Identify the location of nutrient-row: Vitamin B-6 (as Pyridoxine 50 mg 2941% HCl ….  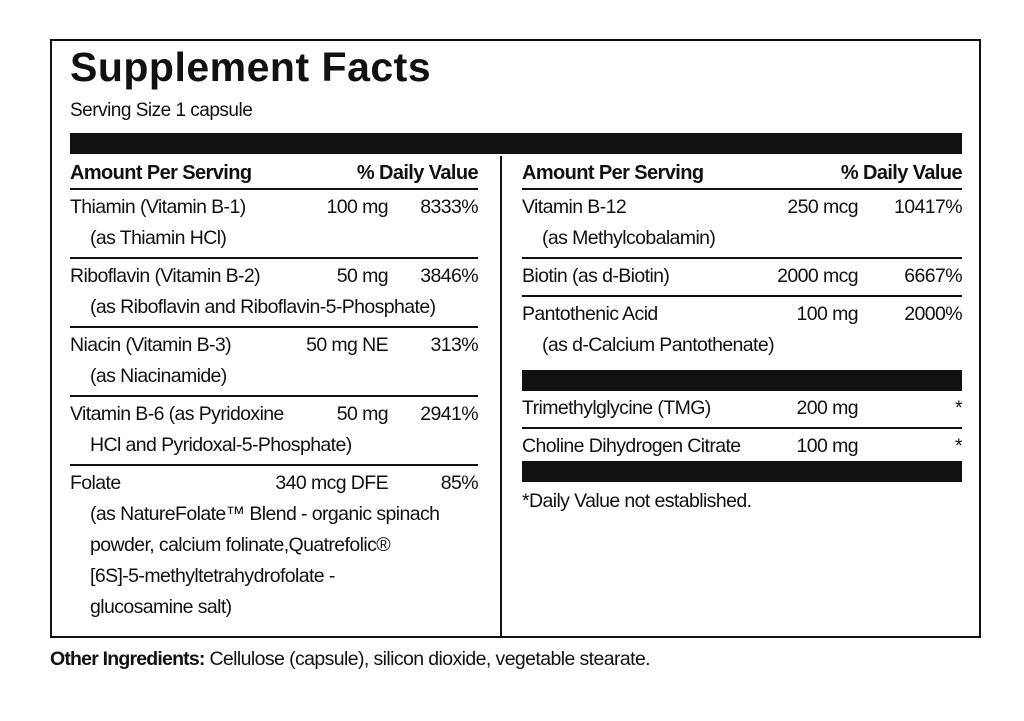
(274, 431).